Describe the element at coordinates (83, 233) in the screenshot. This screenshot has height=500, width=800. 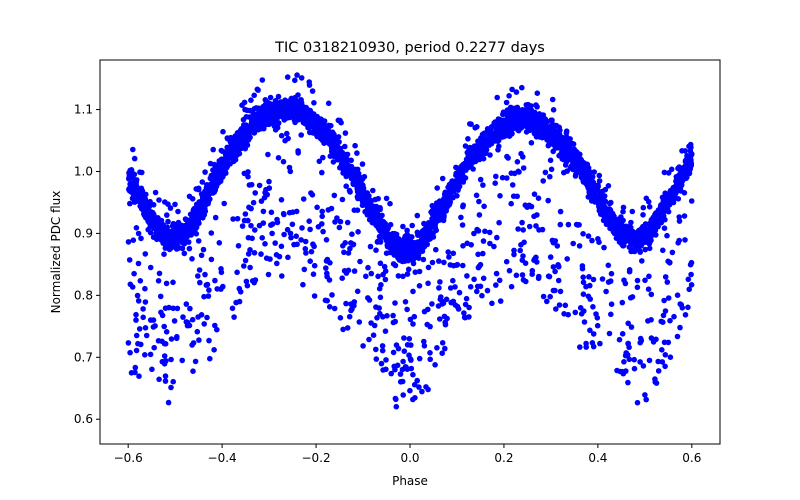
I see `y-tick-label: 0.9` at that location.